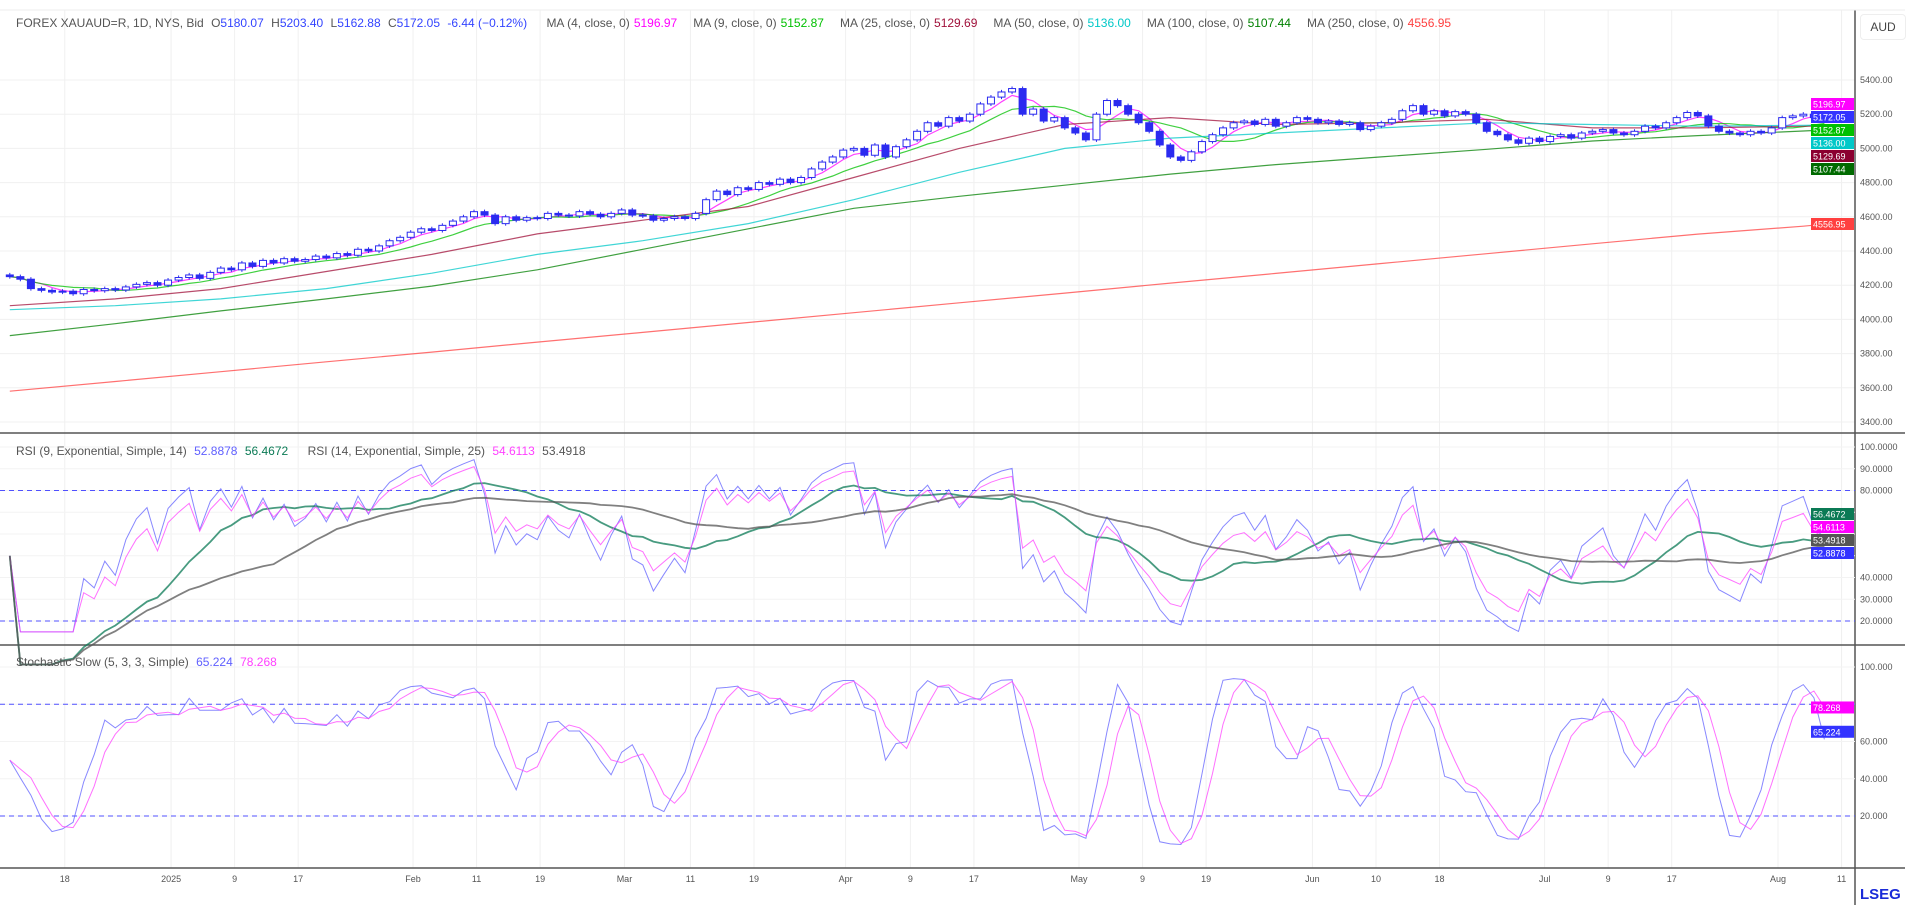 The width and height of the screenshot is (1916, 905). What do you see at coordinates (625, 879) in the screenshot?
I see `x-tick-label: Mar` at bounding box center [625, 879].